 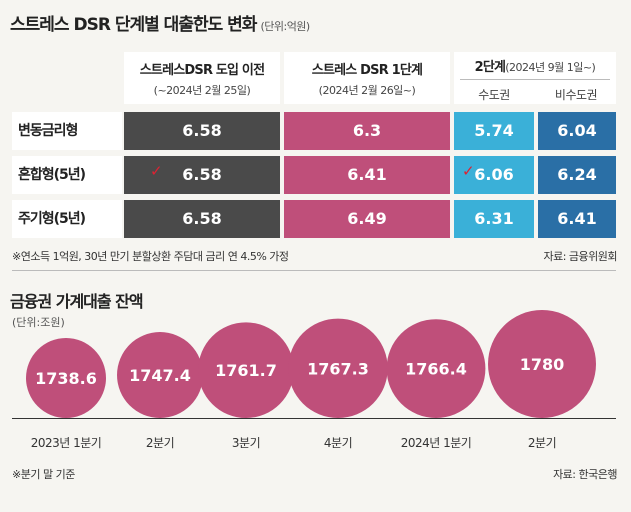 What do you see at coordinates (494, 95) in the screenshot?
I see `header-col3-sub-a: 수도권` at bounding box center [494, 95].